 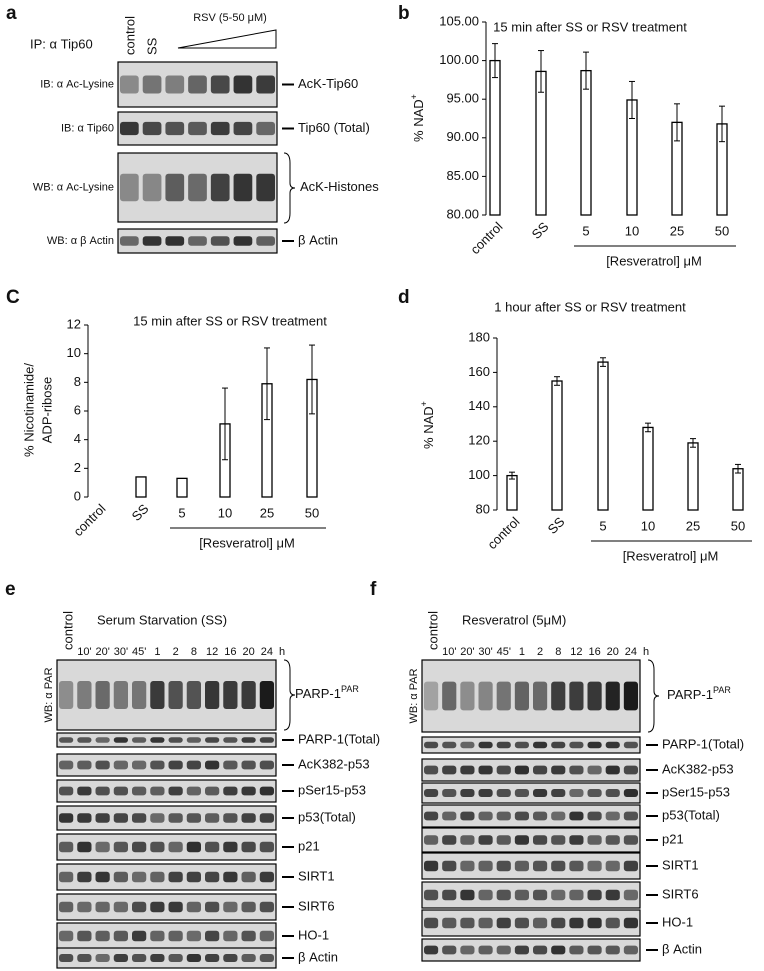 I want to click on error-bar, so click(x=267, y=384).